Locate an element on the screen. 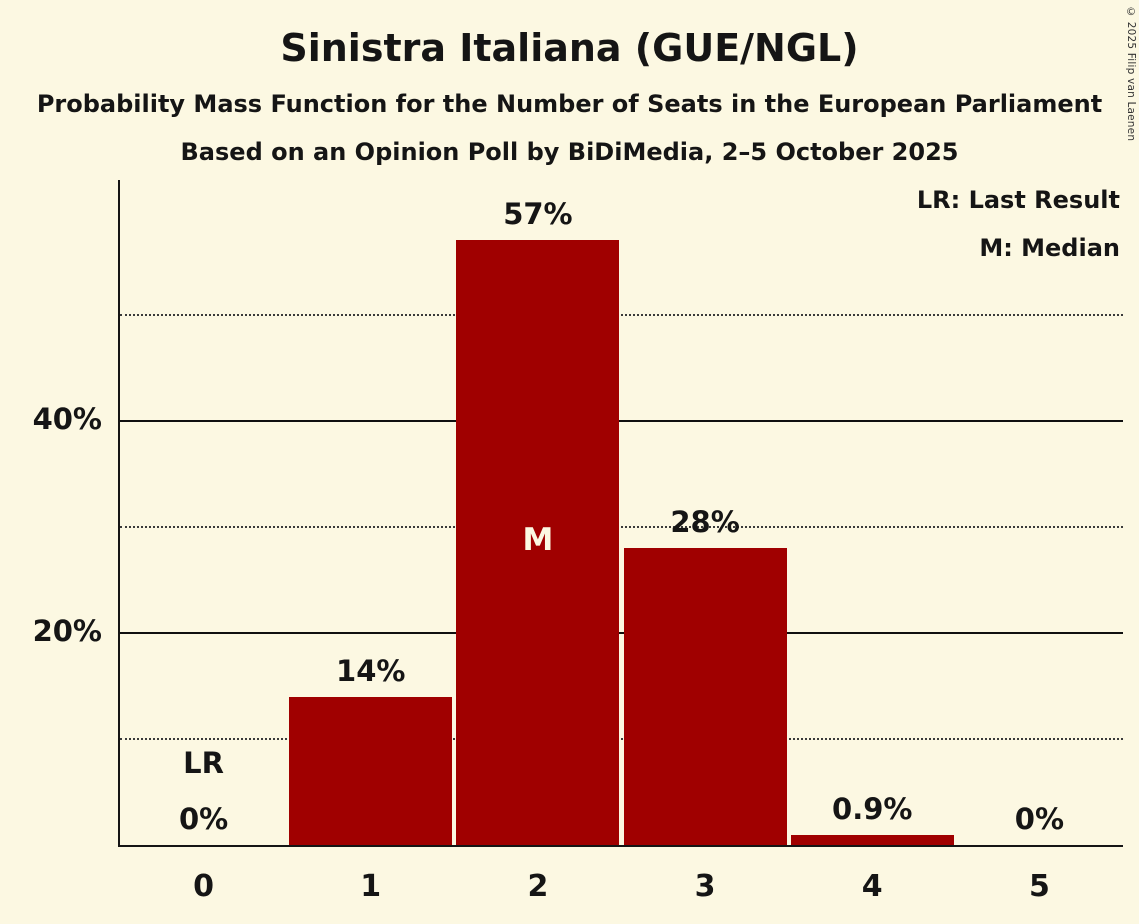 The image size is (1139, 924). x-axis-label-0: 0 is located at coordinates (204, 886).